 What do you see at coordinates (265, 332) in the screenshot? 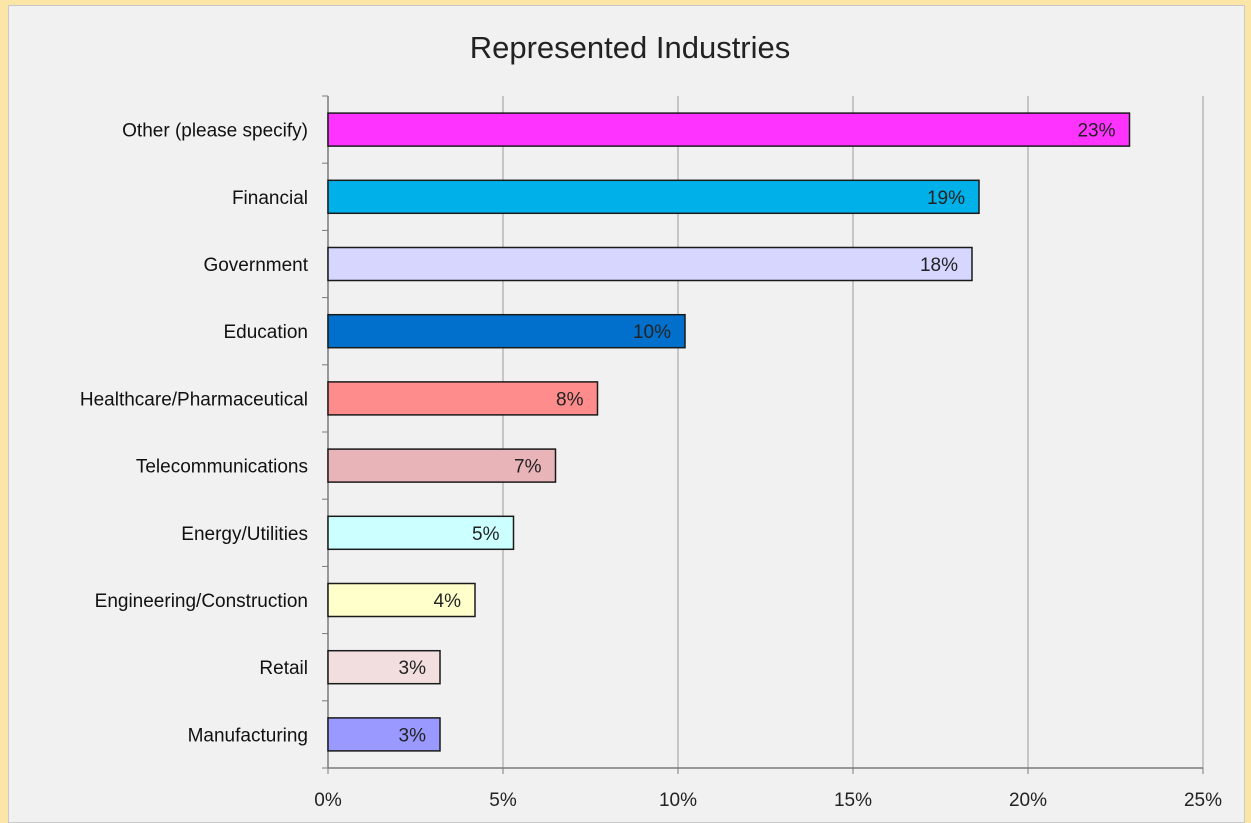
I see `category-label: Education` at bounding box center [265, 332].